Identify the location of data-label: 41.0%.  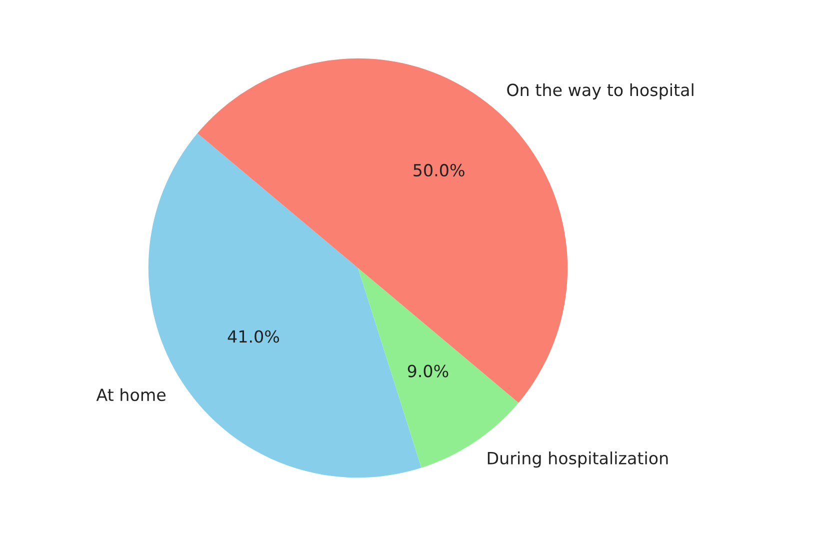
(254, 336).